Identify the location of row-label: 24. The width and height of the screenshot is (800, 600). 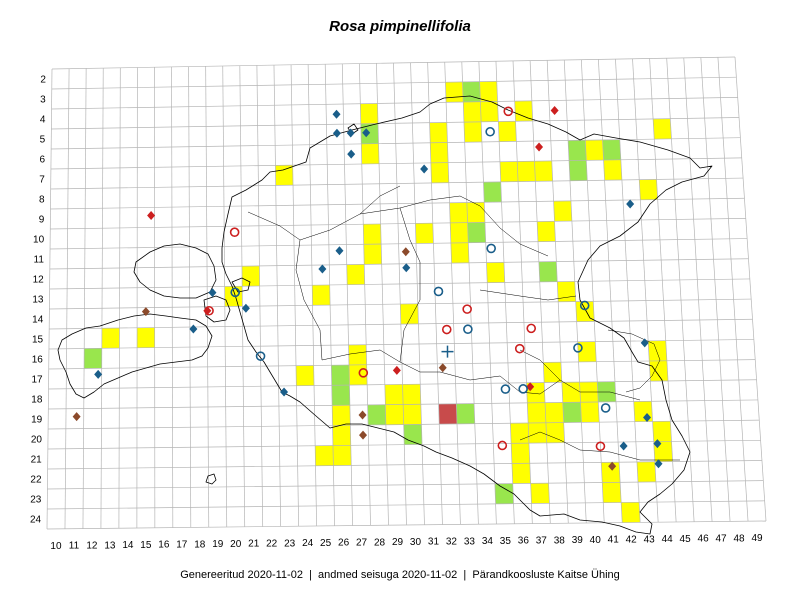
(36, 520).